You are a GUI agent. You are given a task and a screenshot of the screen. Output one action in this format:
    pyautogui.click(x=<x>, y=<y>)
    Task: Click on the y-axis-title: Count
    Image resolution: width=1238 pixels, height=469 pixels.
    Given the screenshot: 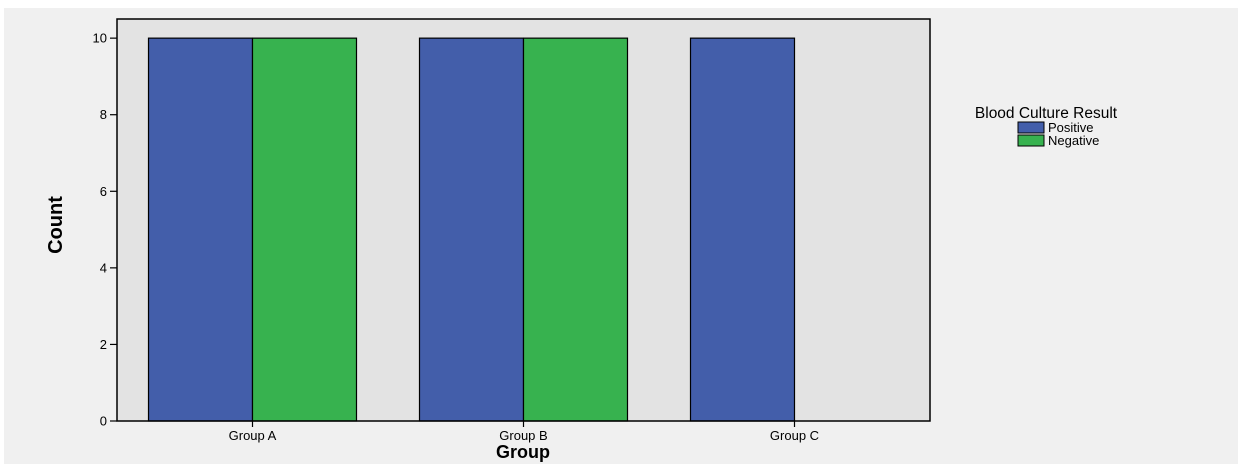 What is the action you would take?
    pyautogui.click(x=56, y=225)
    